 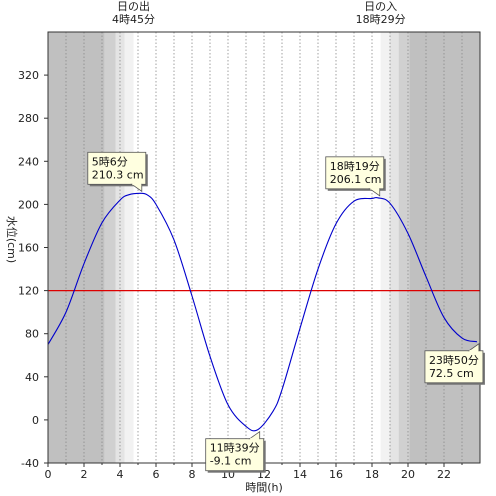 What do you see at coordinates (444, 474) in the screenshot?
I see `x-tick-label-22: 22` at bounding box center [444, 474].